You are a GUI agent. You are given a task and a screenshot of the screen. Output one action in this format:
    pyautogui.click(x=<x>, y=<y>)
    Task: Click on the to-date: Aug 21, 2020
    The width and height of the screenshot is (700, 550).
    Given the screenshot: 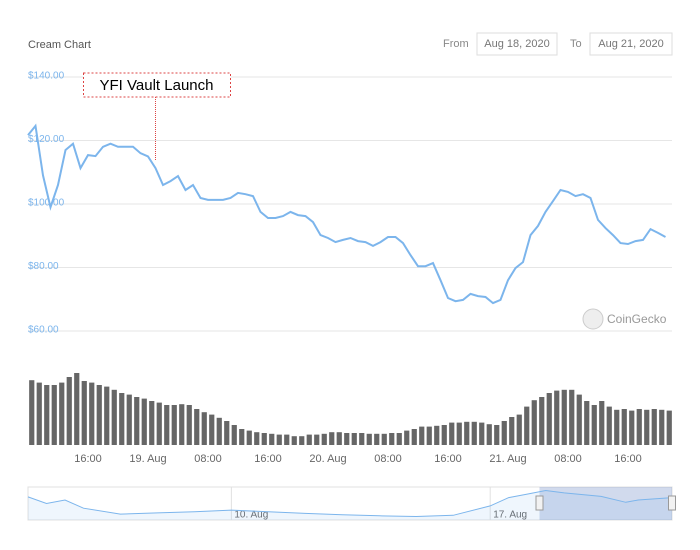 What is the action you would take?
    pyautogui.click(x=630, y=44)
    